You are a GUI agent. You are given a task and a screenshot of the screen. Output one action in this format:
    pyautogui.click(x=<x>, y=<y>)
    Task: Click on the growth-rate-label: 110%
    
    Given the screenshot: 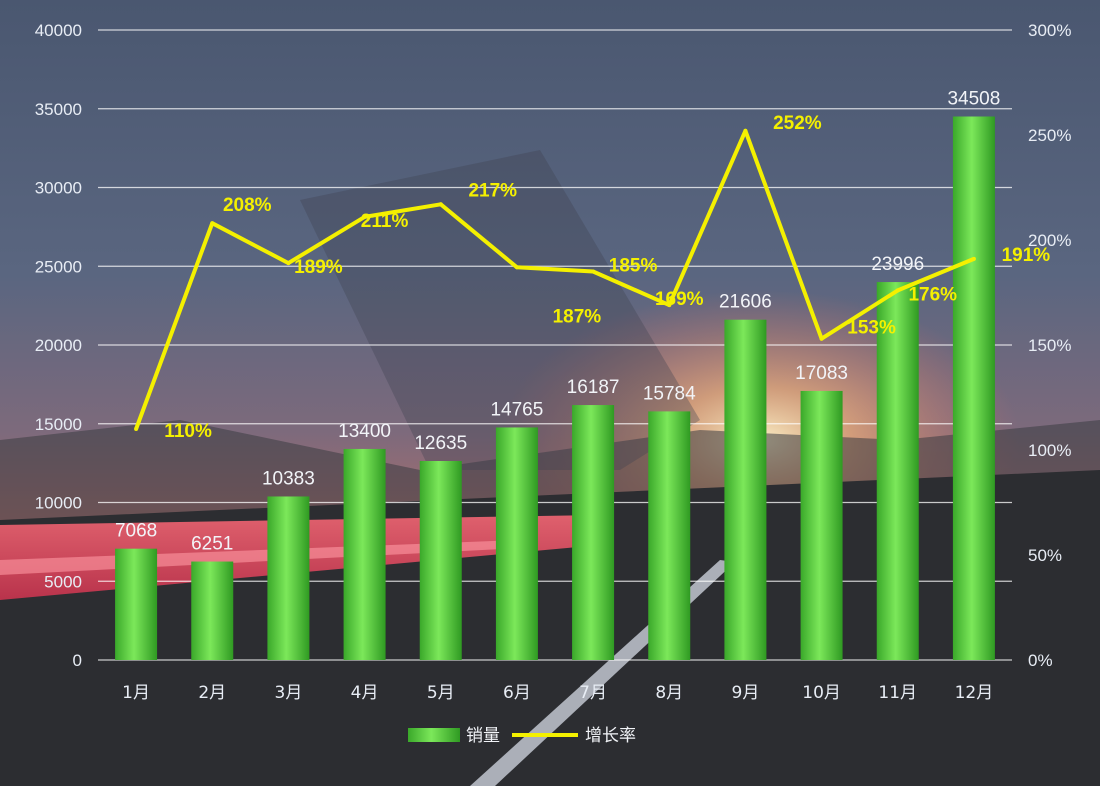 What is the action you would take?
    pyautogui.click(x=188, y=431)
    